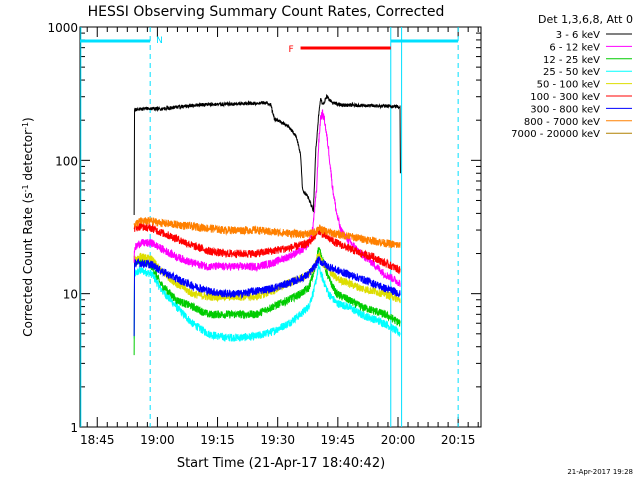 Image resolution: width=640 pixels, height=480 pixels. Describe the element at coordinates (571, 72) in the screenshot. I see `legend-label: 25 - 50 keV` at that location.